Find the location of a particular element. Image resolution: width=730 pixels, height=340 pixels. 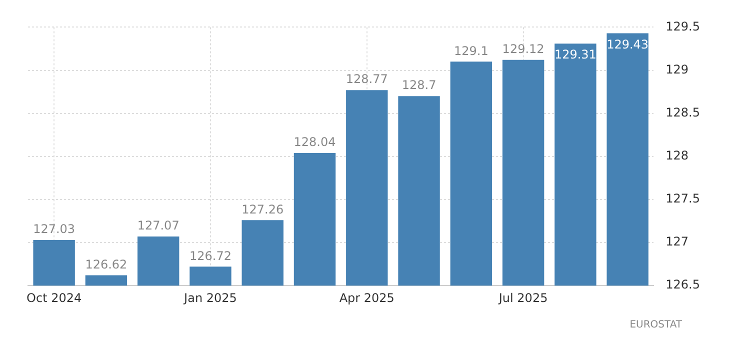

data-label: 128.04 is located at coordinates (315, 142).